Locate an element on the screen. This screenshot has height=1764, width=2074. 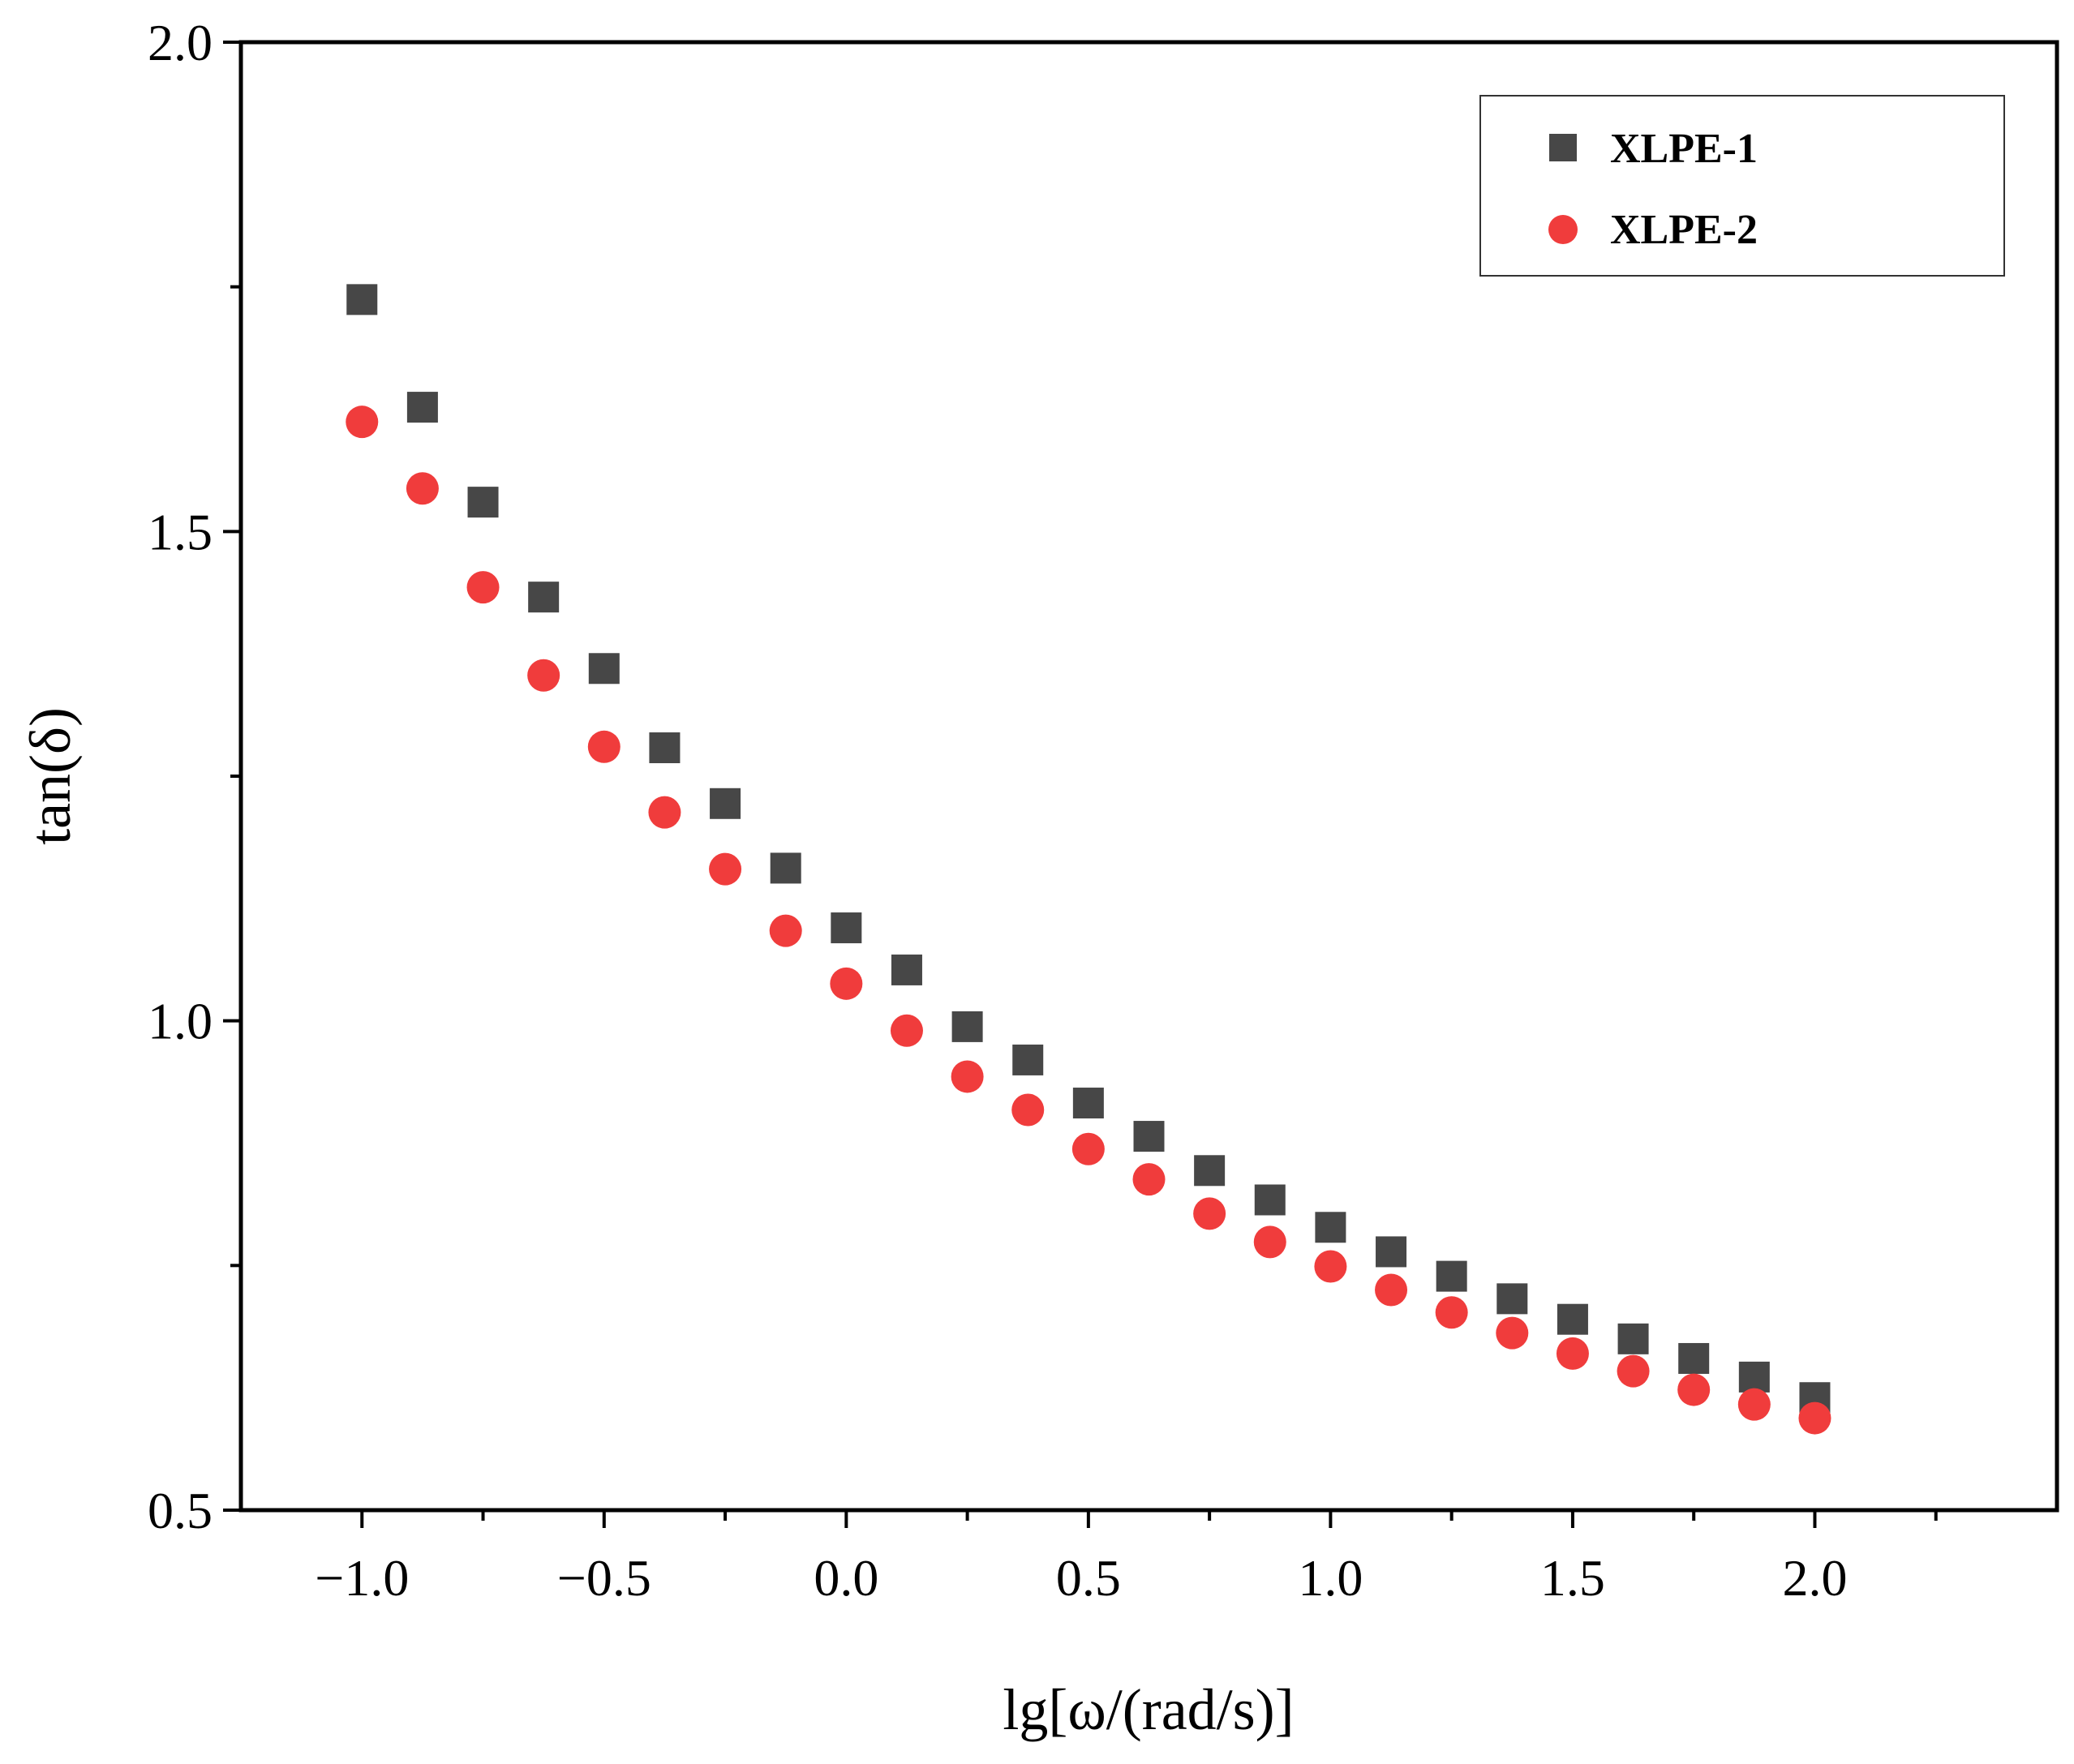
x-tick-label: 0.5 is located at coordinates (1088, 1578).